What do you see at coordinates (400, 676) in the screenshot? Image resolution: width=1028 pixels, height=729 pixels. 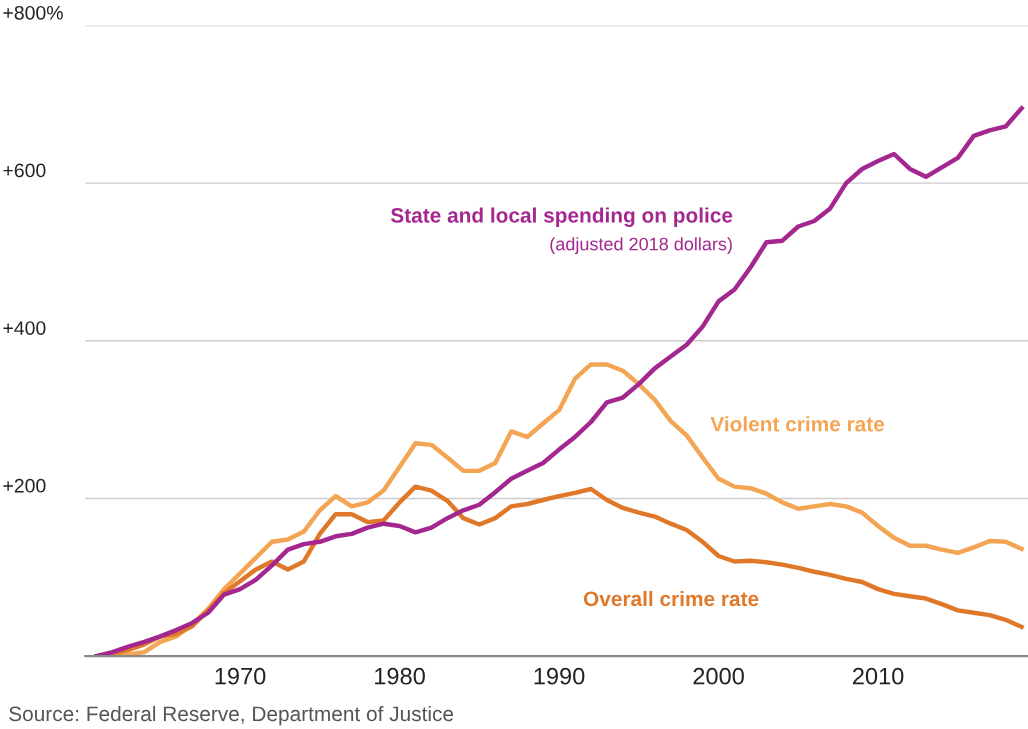 I see `x-tick-label: 1980` at bounding box center [400, 676].